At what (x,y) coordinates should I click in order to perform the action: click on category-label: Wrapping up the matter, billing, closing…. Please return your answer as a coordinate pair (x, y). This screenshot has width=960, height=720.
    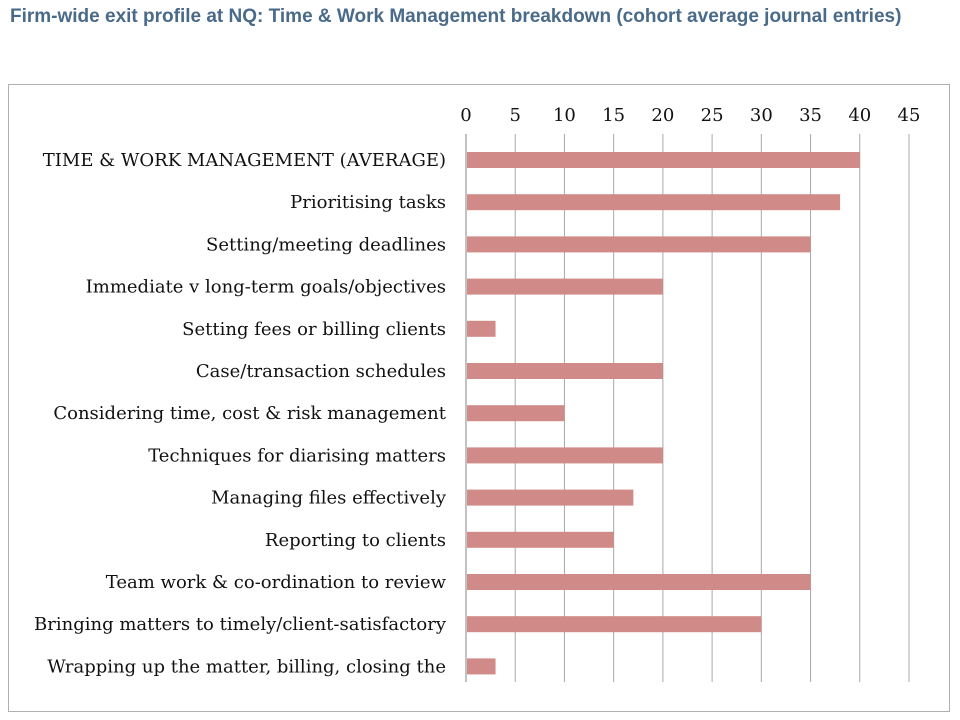
    Looking at the image, I should click on (246, 666).